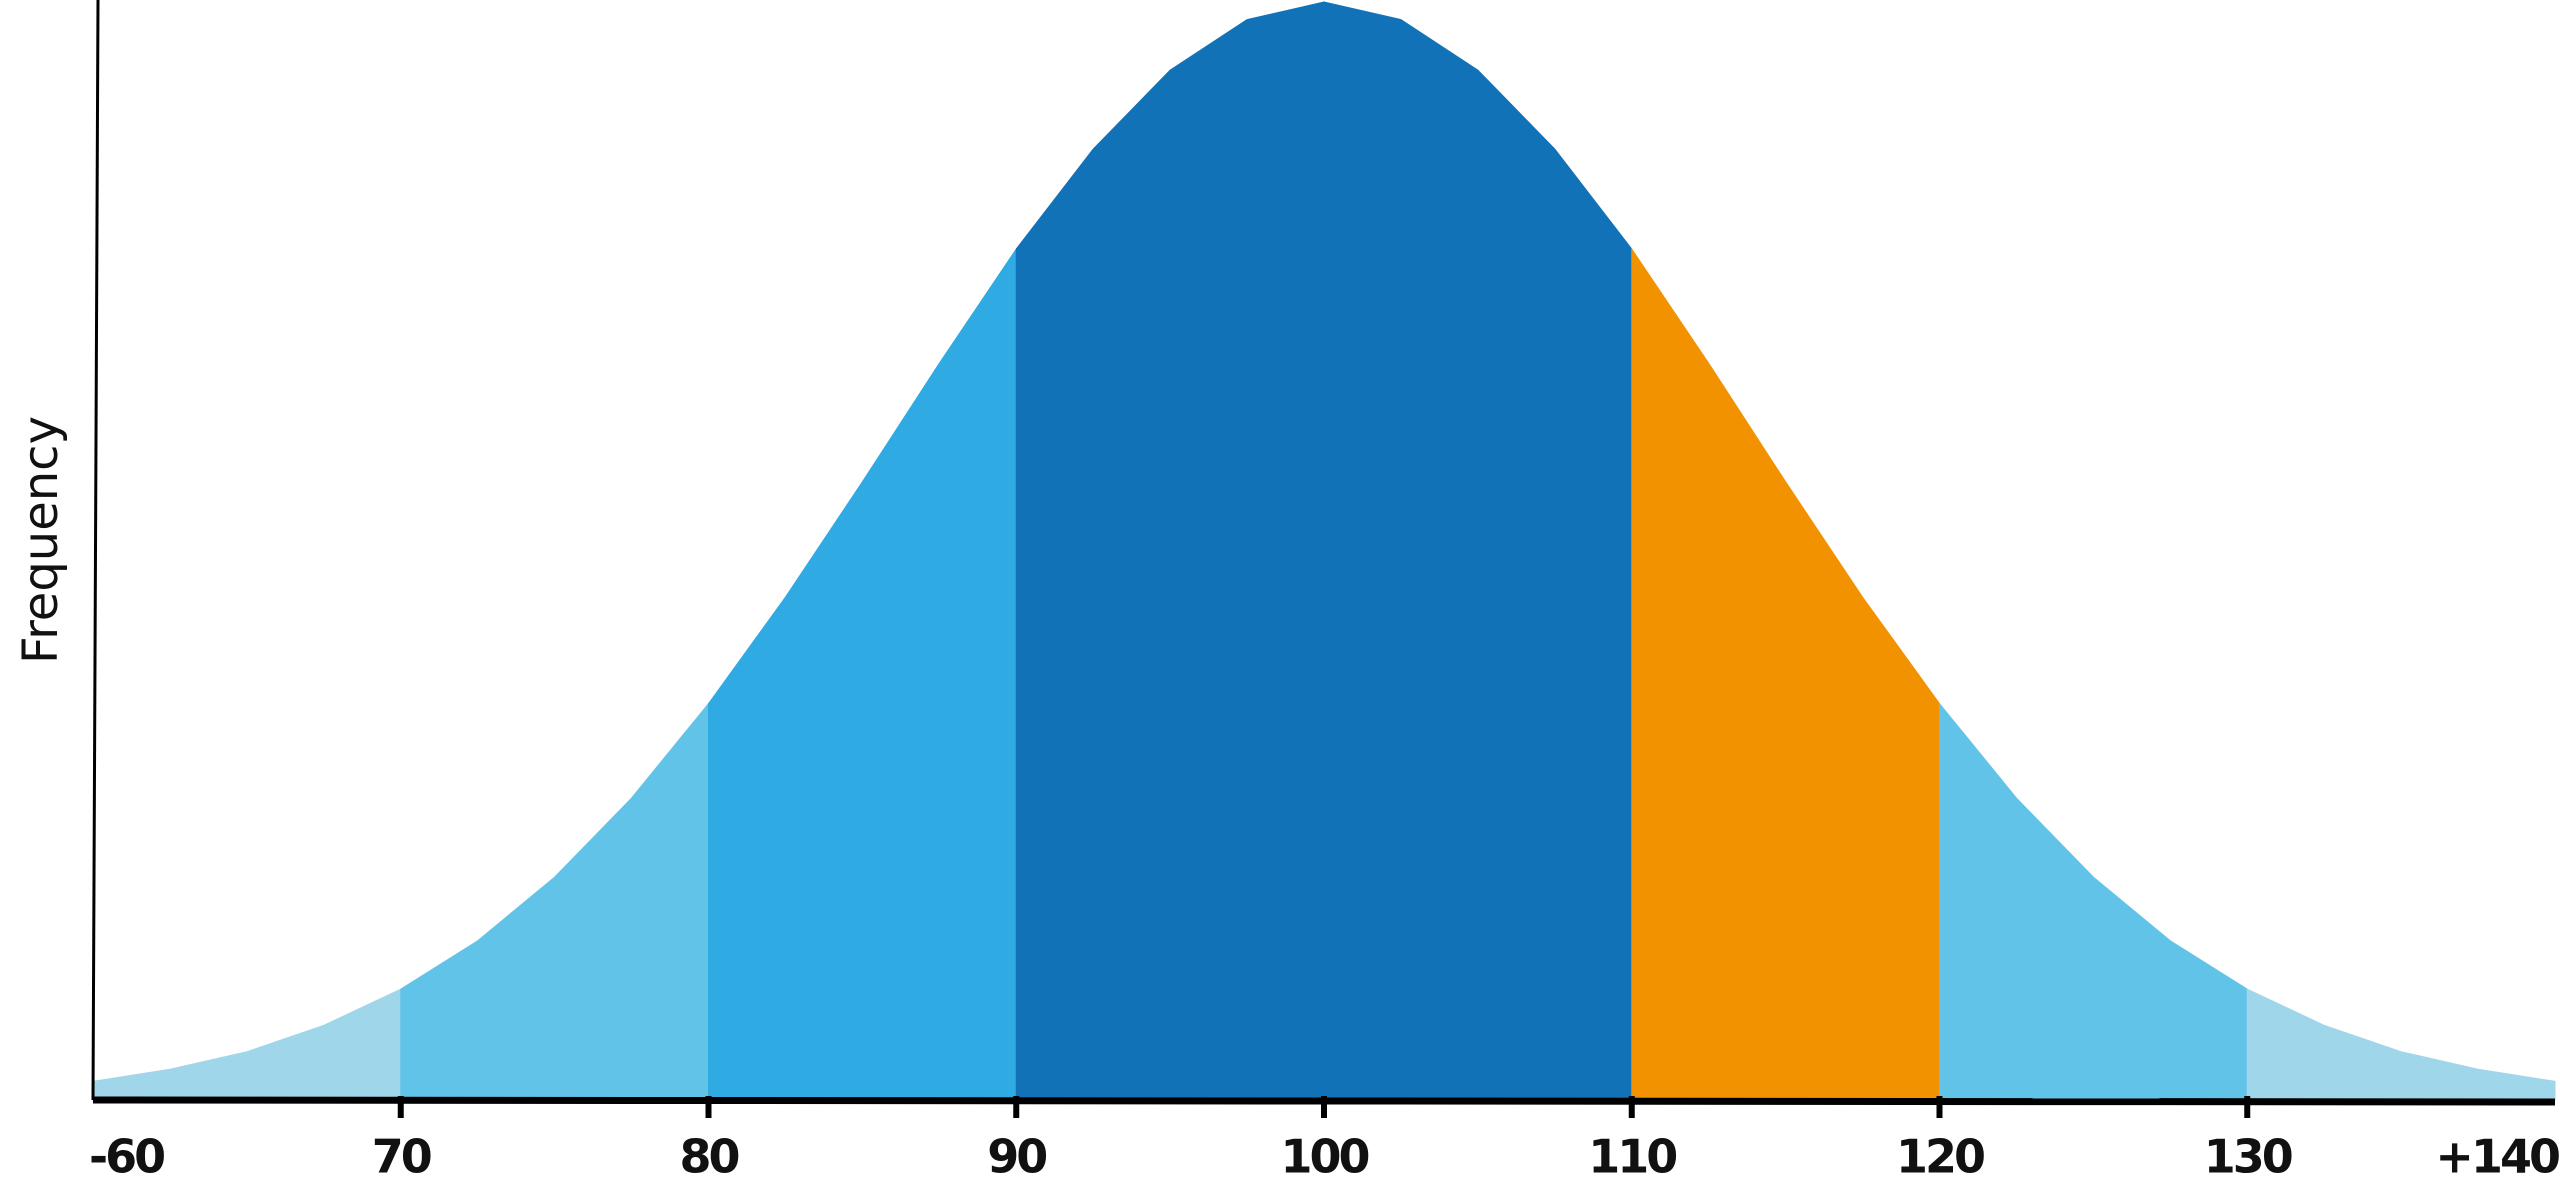 The height and width of the screenshot is (1185, 2560). I want to click on x-tick-label: 130, so click(2248, 1157).